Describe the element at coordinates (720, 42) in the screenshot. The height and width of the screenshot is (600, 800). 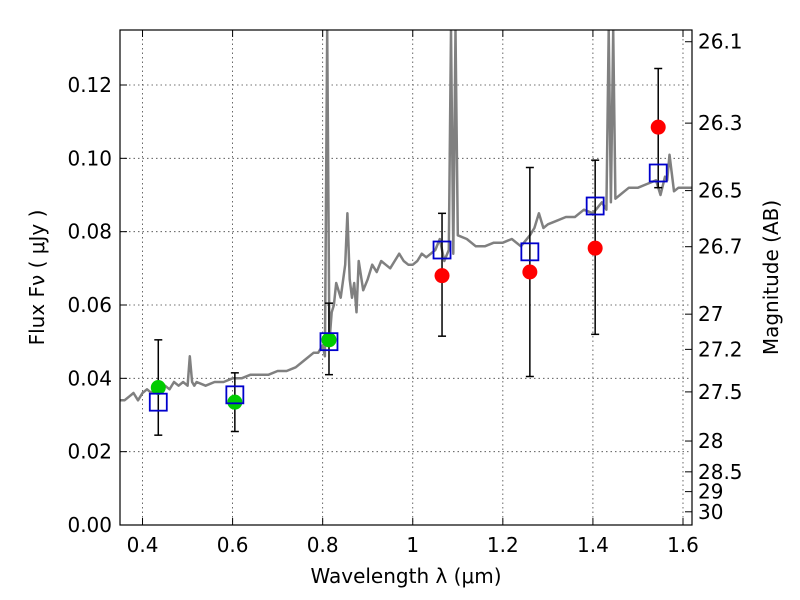
I see `mag-tick-label: 26.1` at that location.